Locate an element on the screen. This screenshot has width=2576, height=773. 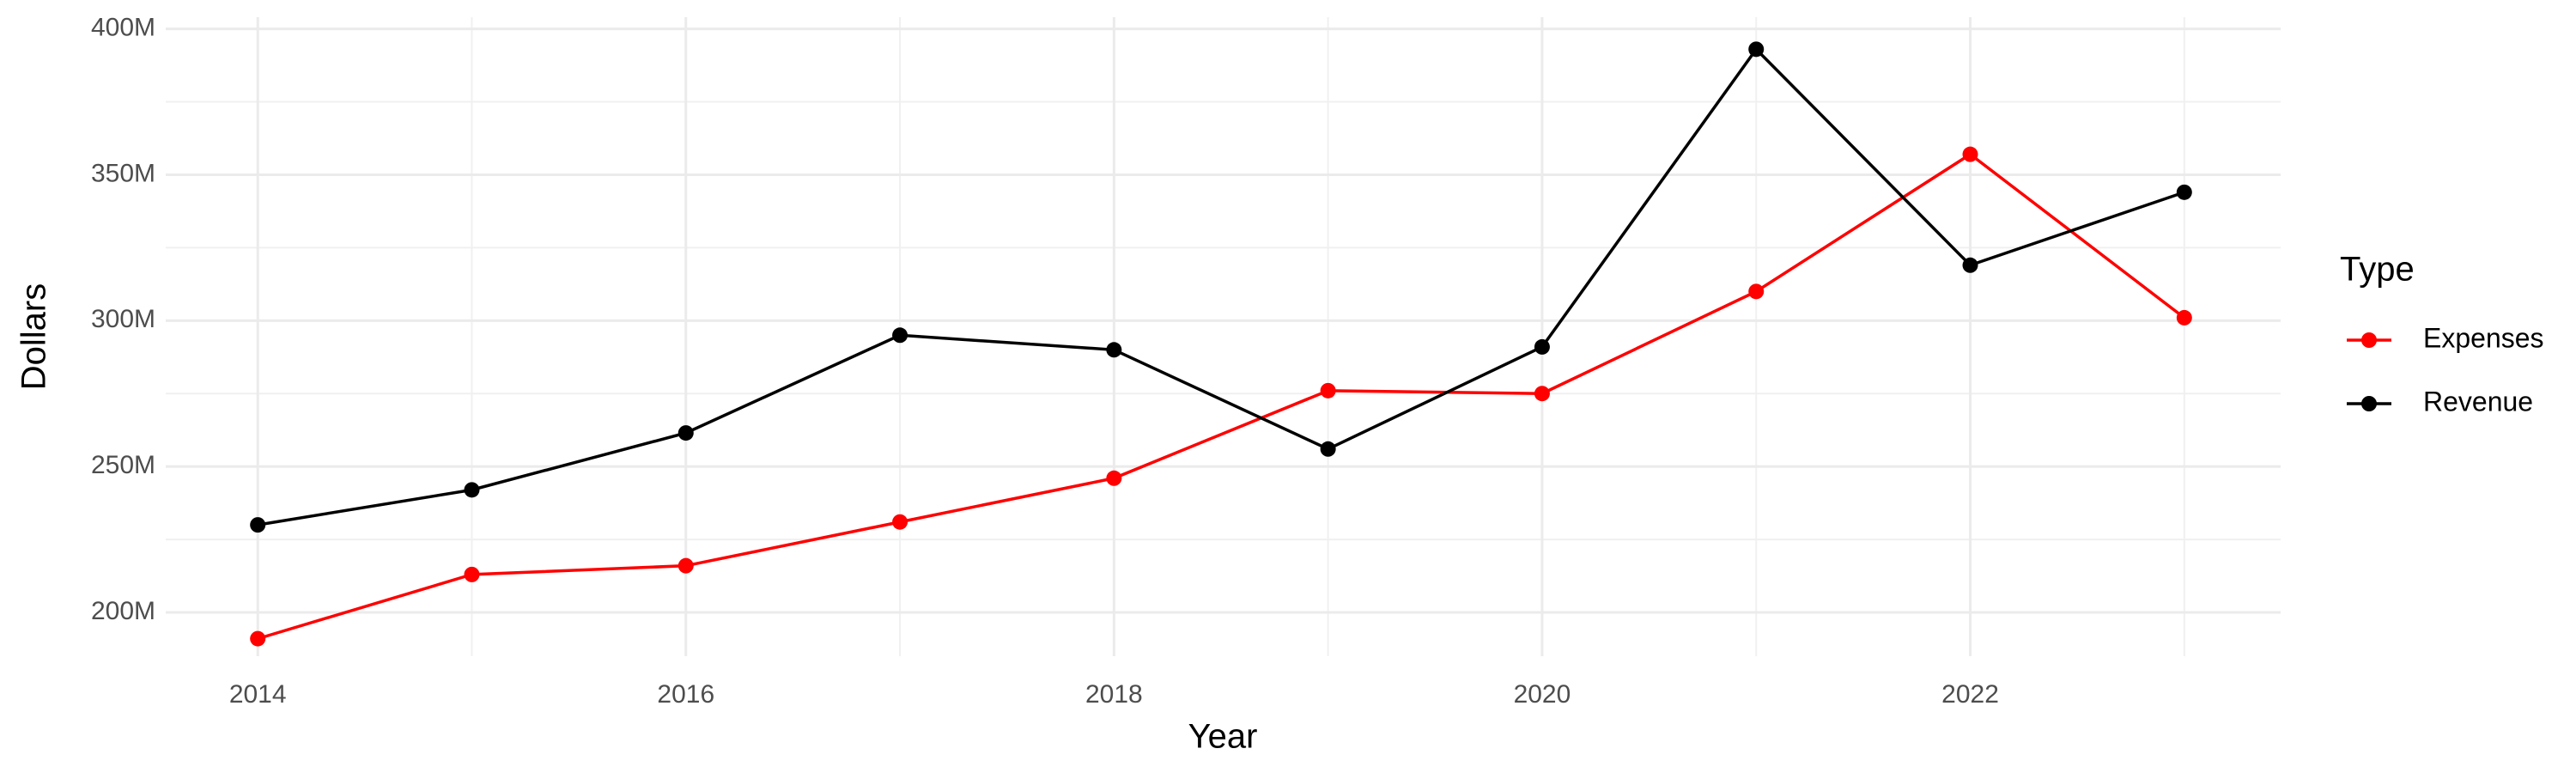
x-tick-label: 2014 is located at coordinates (258, 694).